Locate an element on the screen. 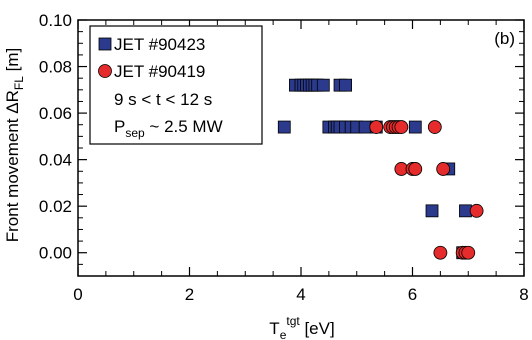 The height and width of the screenshot is (340, 532). y-tick-label: 0.02 is located at coordinates (55, 206).